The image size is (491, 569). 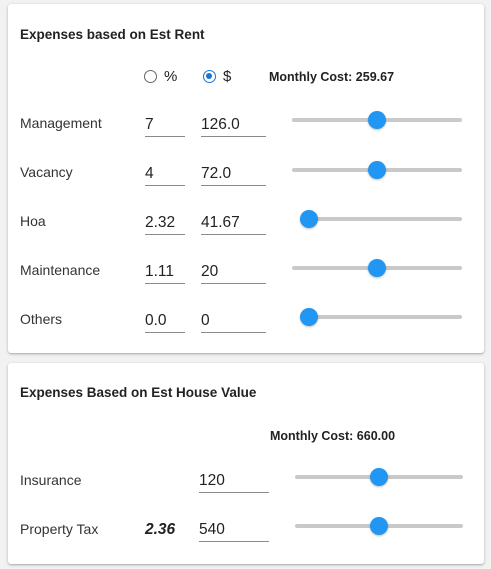 What do you see at coordinates (233, 174) in the screenshot?
I see `vacancy-amount-input: 72.0` at bounding box center [233, 174].